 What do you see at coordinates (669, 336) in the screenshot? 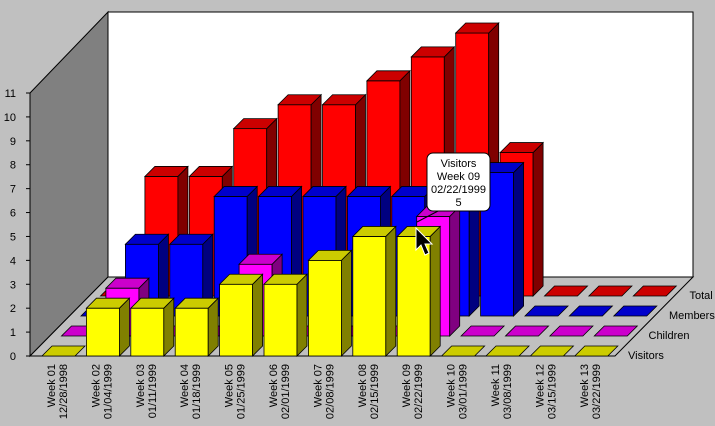
I see `legend-label: Children` at bounding box center [669, 336].